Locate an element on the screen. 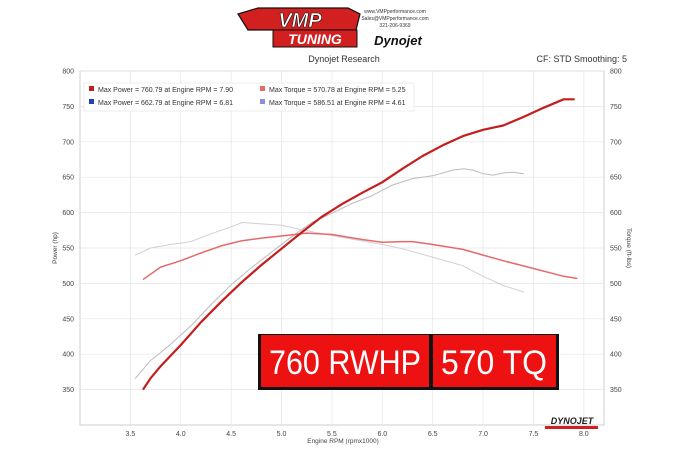  legend-entry-0: Max Power = 760.79 at Engine RPM = 7.90 is located at coordinates (165, 90).